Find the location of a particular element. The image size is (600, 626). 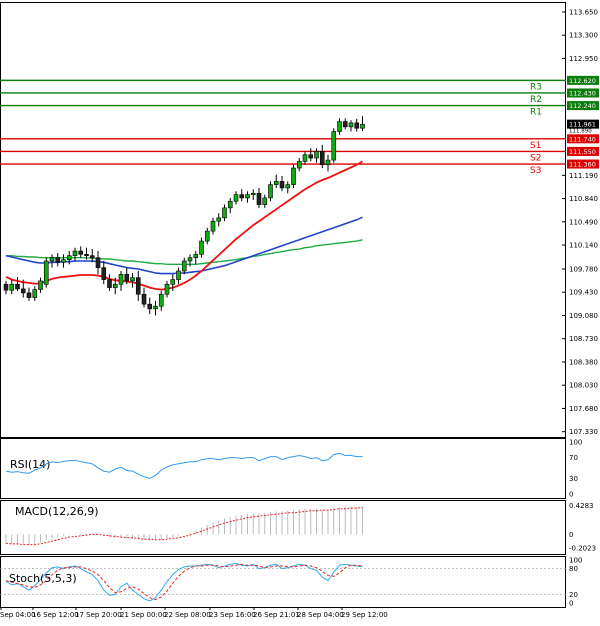

y-tick-label: 108.730 is located at coordinates (583, 339).